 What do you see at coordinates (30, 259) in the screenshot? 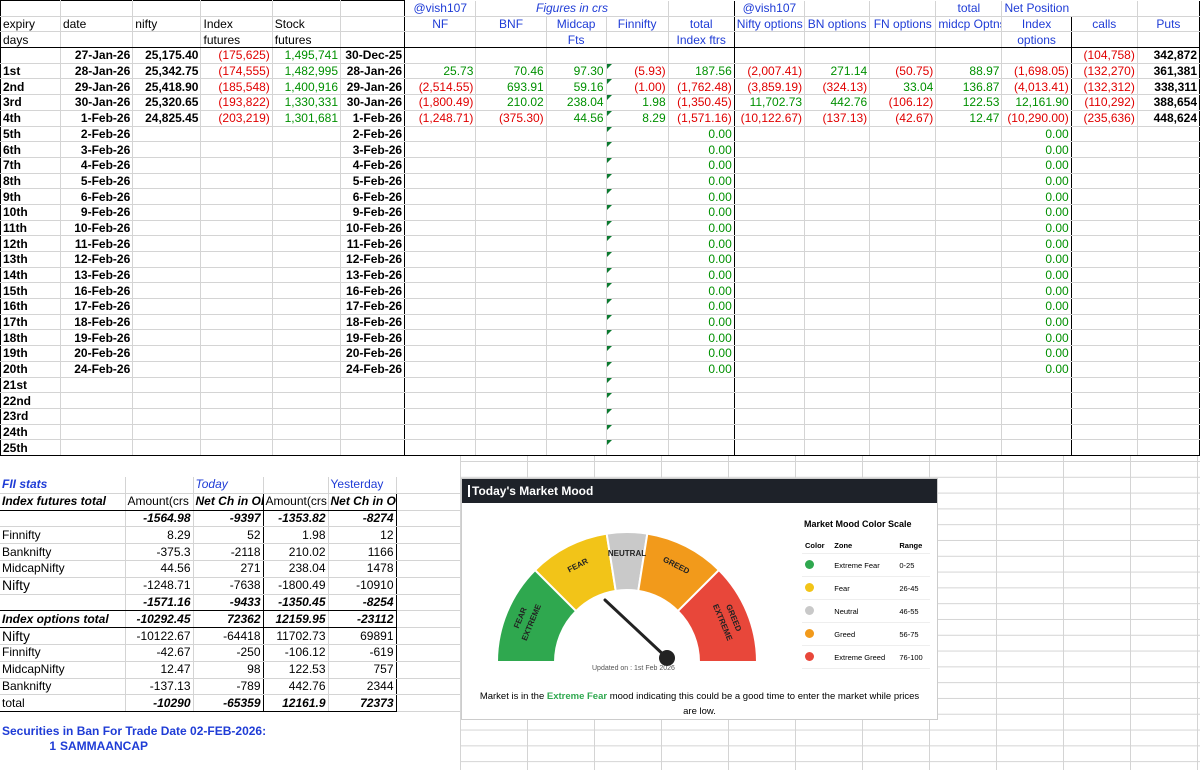
I see `cell-label: 13th` at bounding box center [30, 259].